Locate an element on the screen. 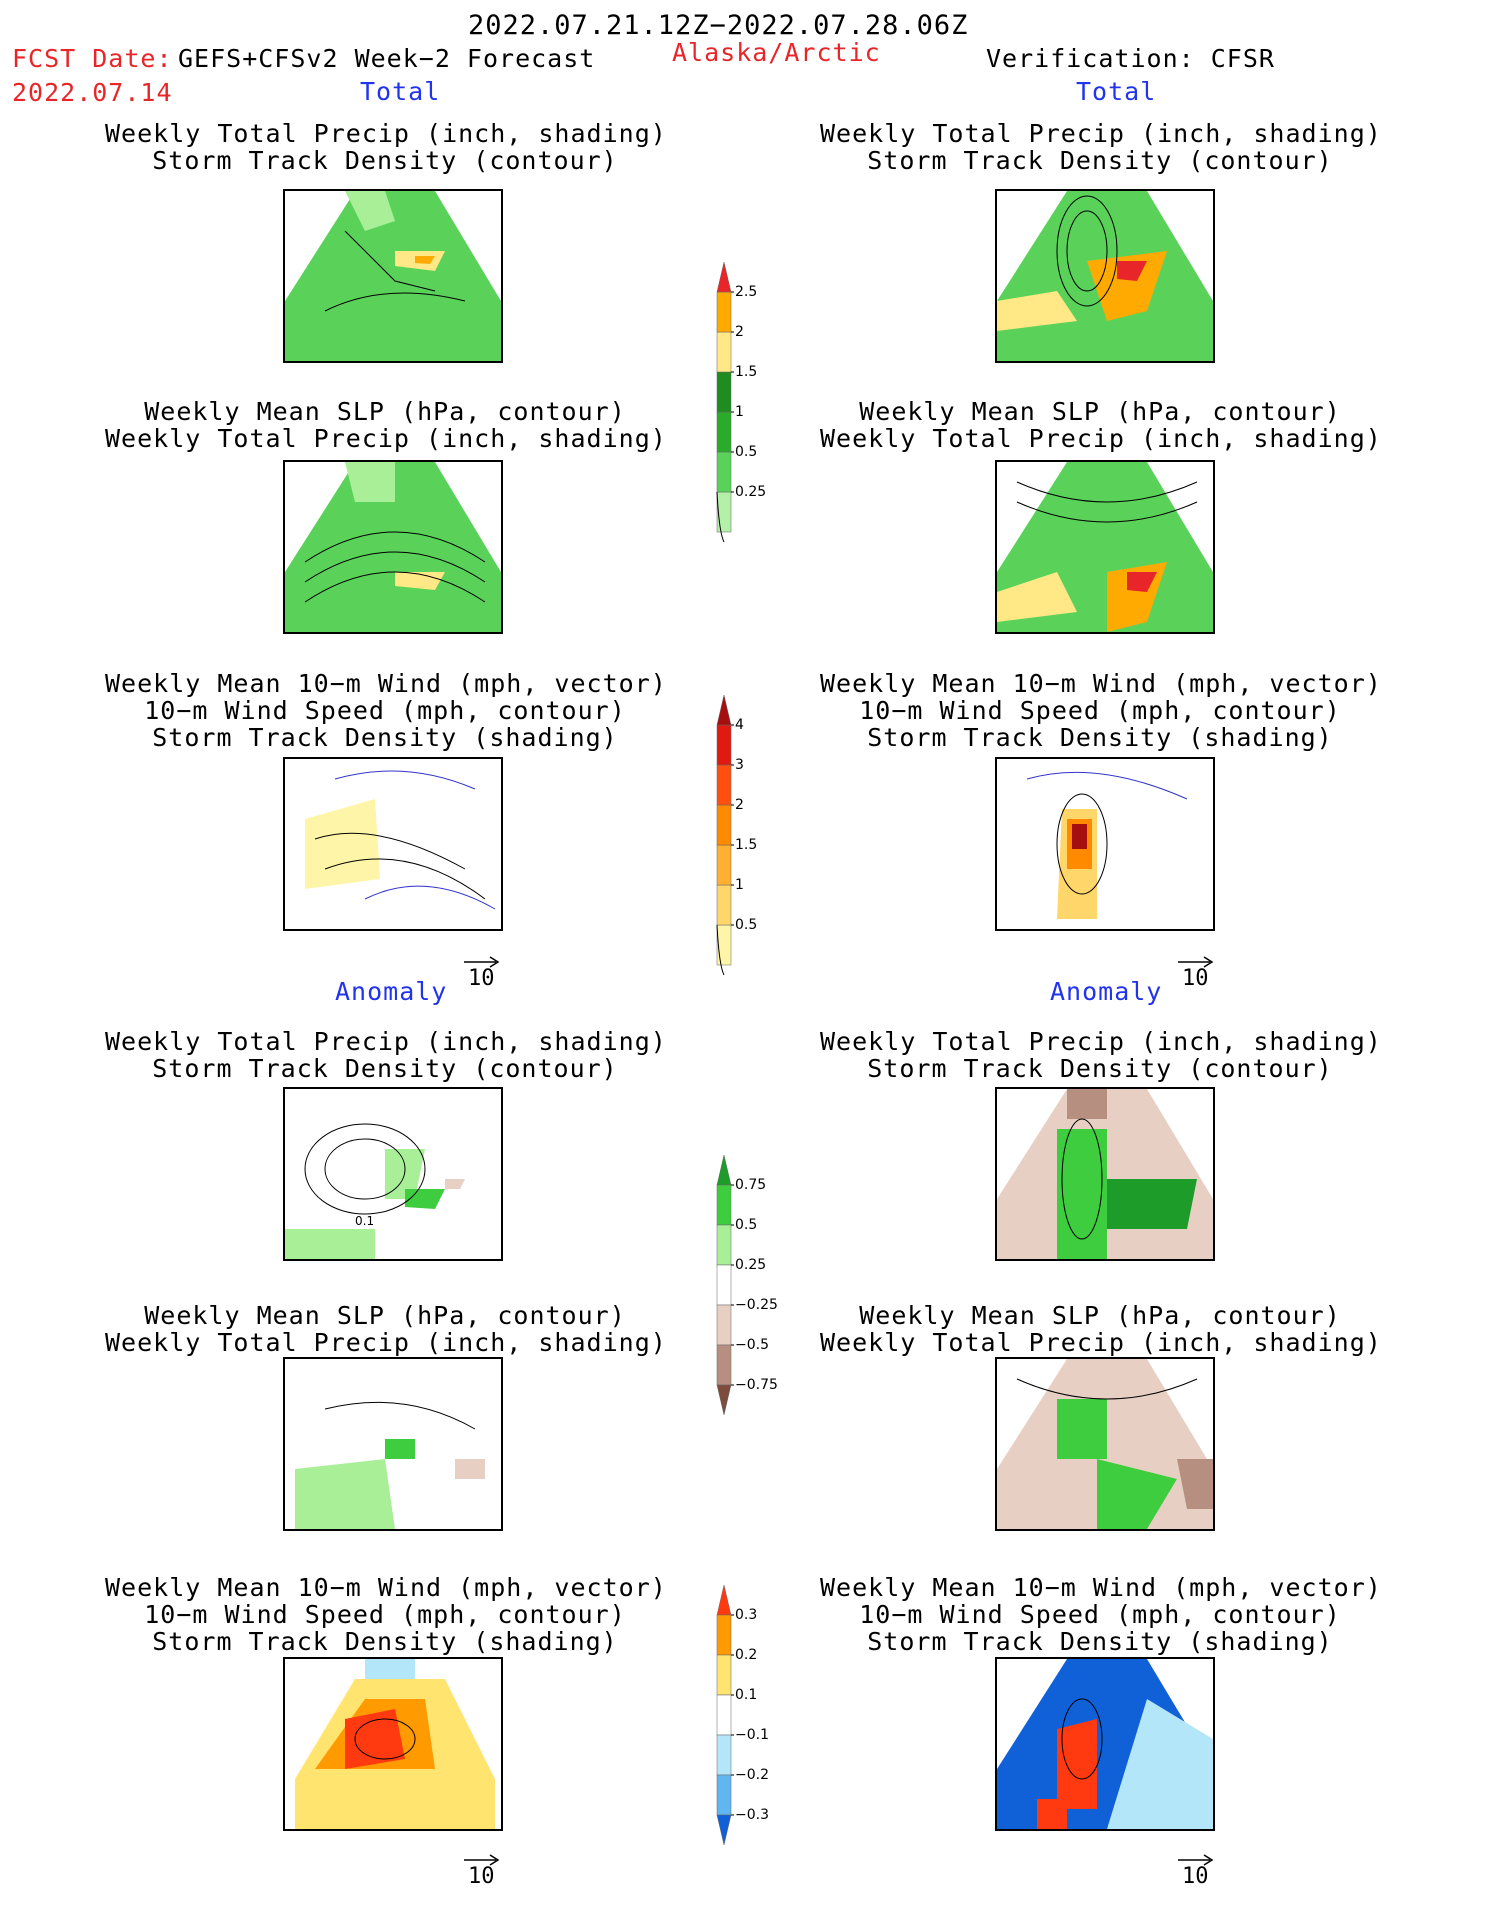 This screenshot has height=1925, width=1487. colorbar-total-storm-track: 0.5 1 1.5 2 3 4 is located at coordinates (736, 835).